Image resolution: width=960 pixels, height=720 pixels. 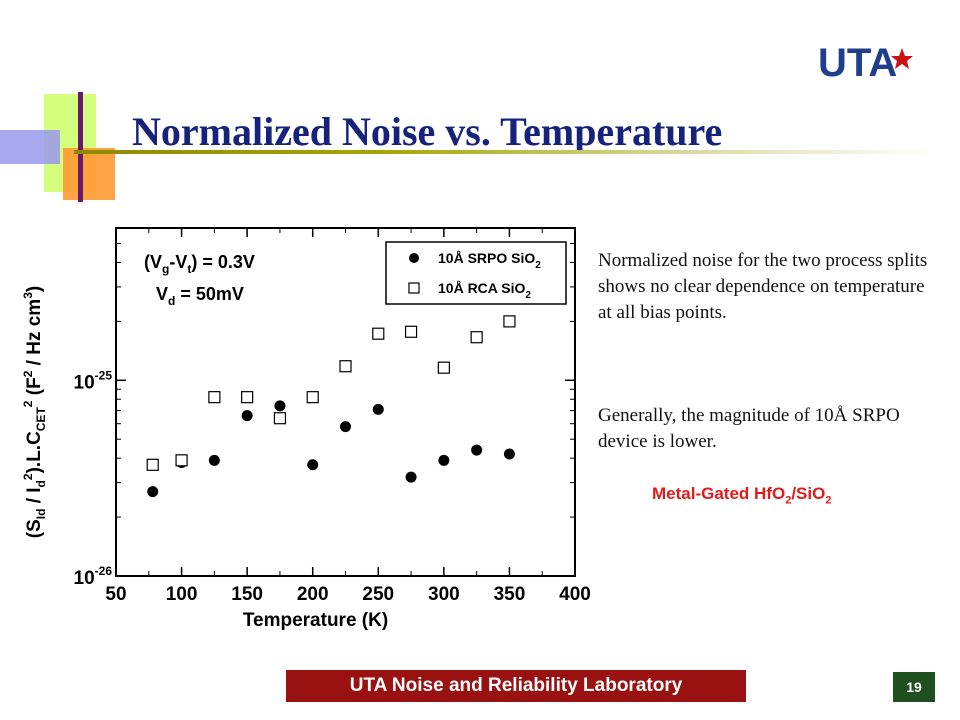 I want to click on title-underline, so click(x=504, y=152).